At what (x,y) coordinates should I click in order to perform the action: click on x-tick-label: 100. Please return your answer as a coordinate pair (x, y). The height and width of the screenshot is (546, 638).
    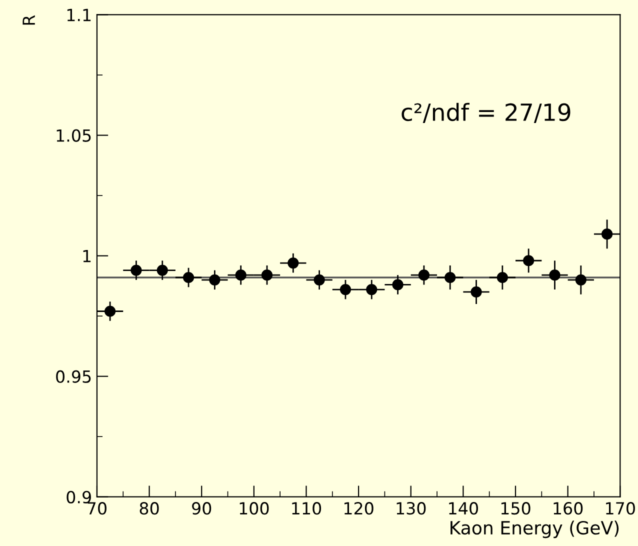
    Looking at the image, I should click on (254, 508).